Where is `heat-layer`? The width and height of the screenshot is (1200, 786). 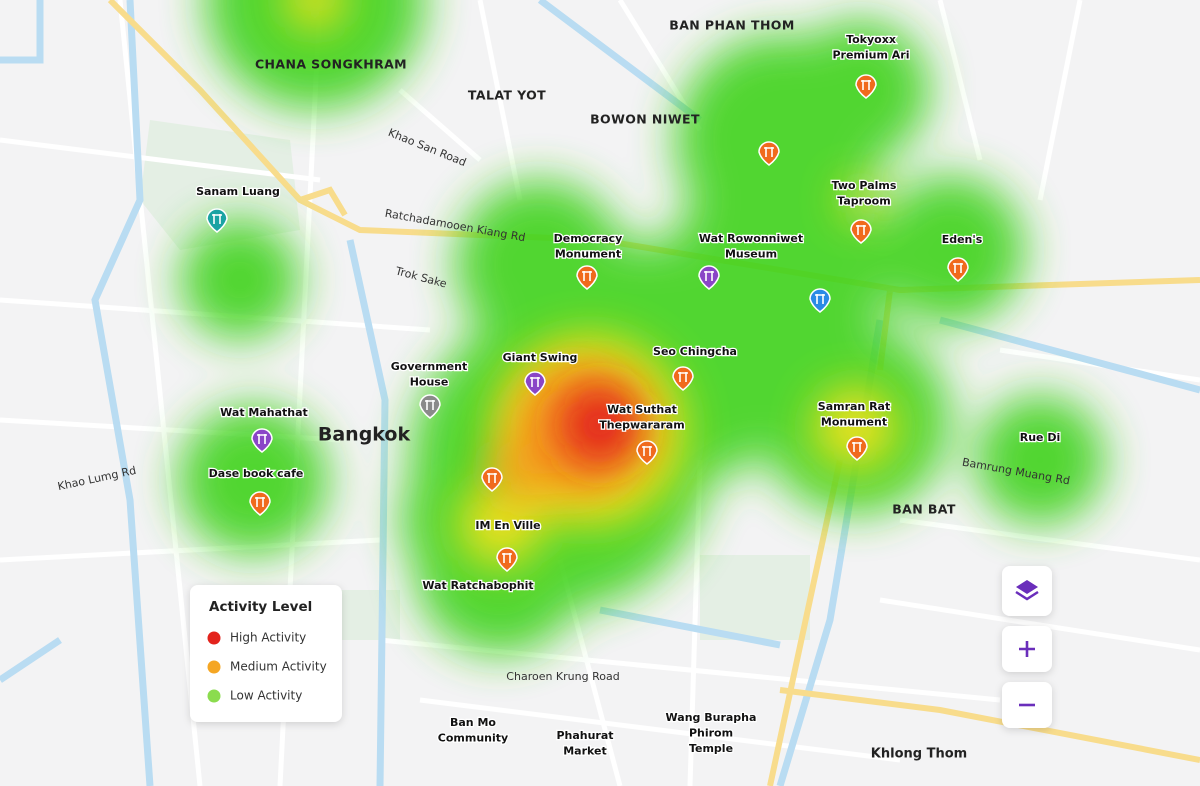
heat-layer is located at coordinates (600, 425).